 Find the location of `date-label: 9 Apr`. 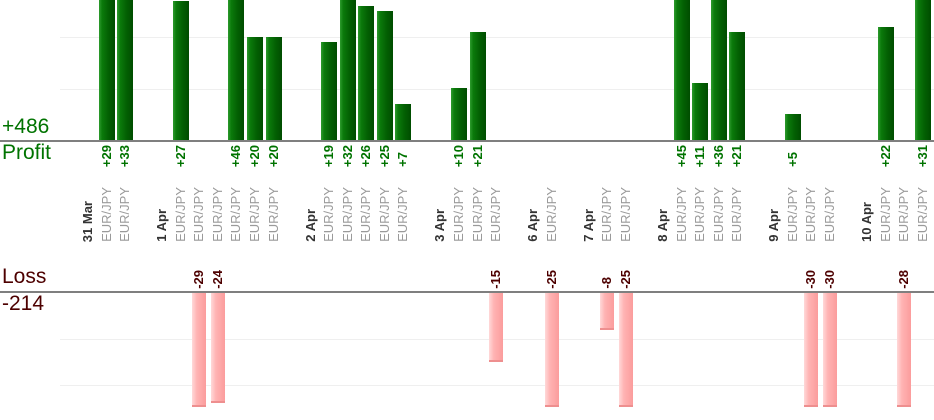

date-label: 9 Apr is located at coordinates (774, 225).